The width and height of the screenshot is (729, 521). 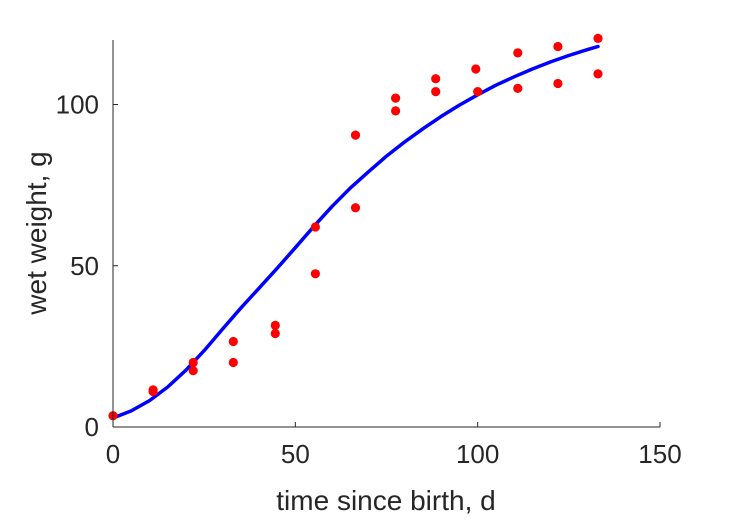 I want to click on x-tick-label: 100, so click(x=477, y=454).